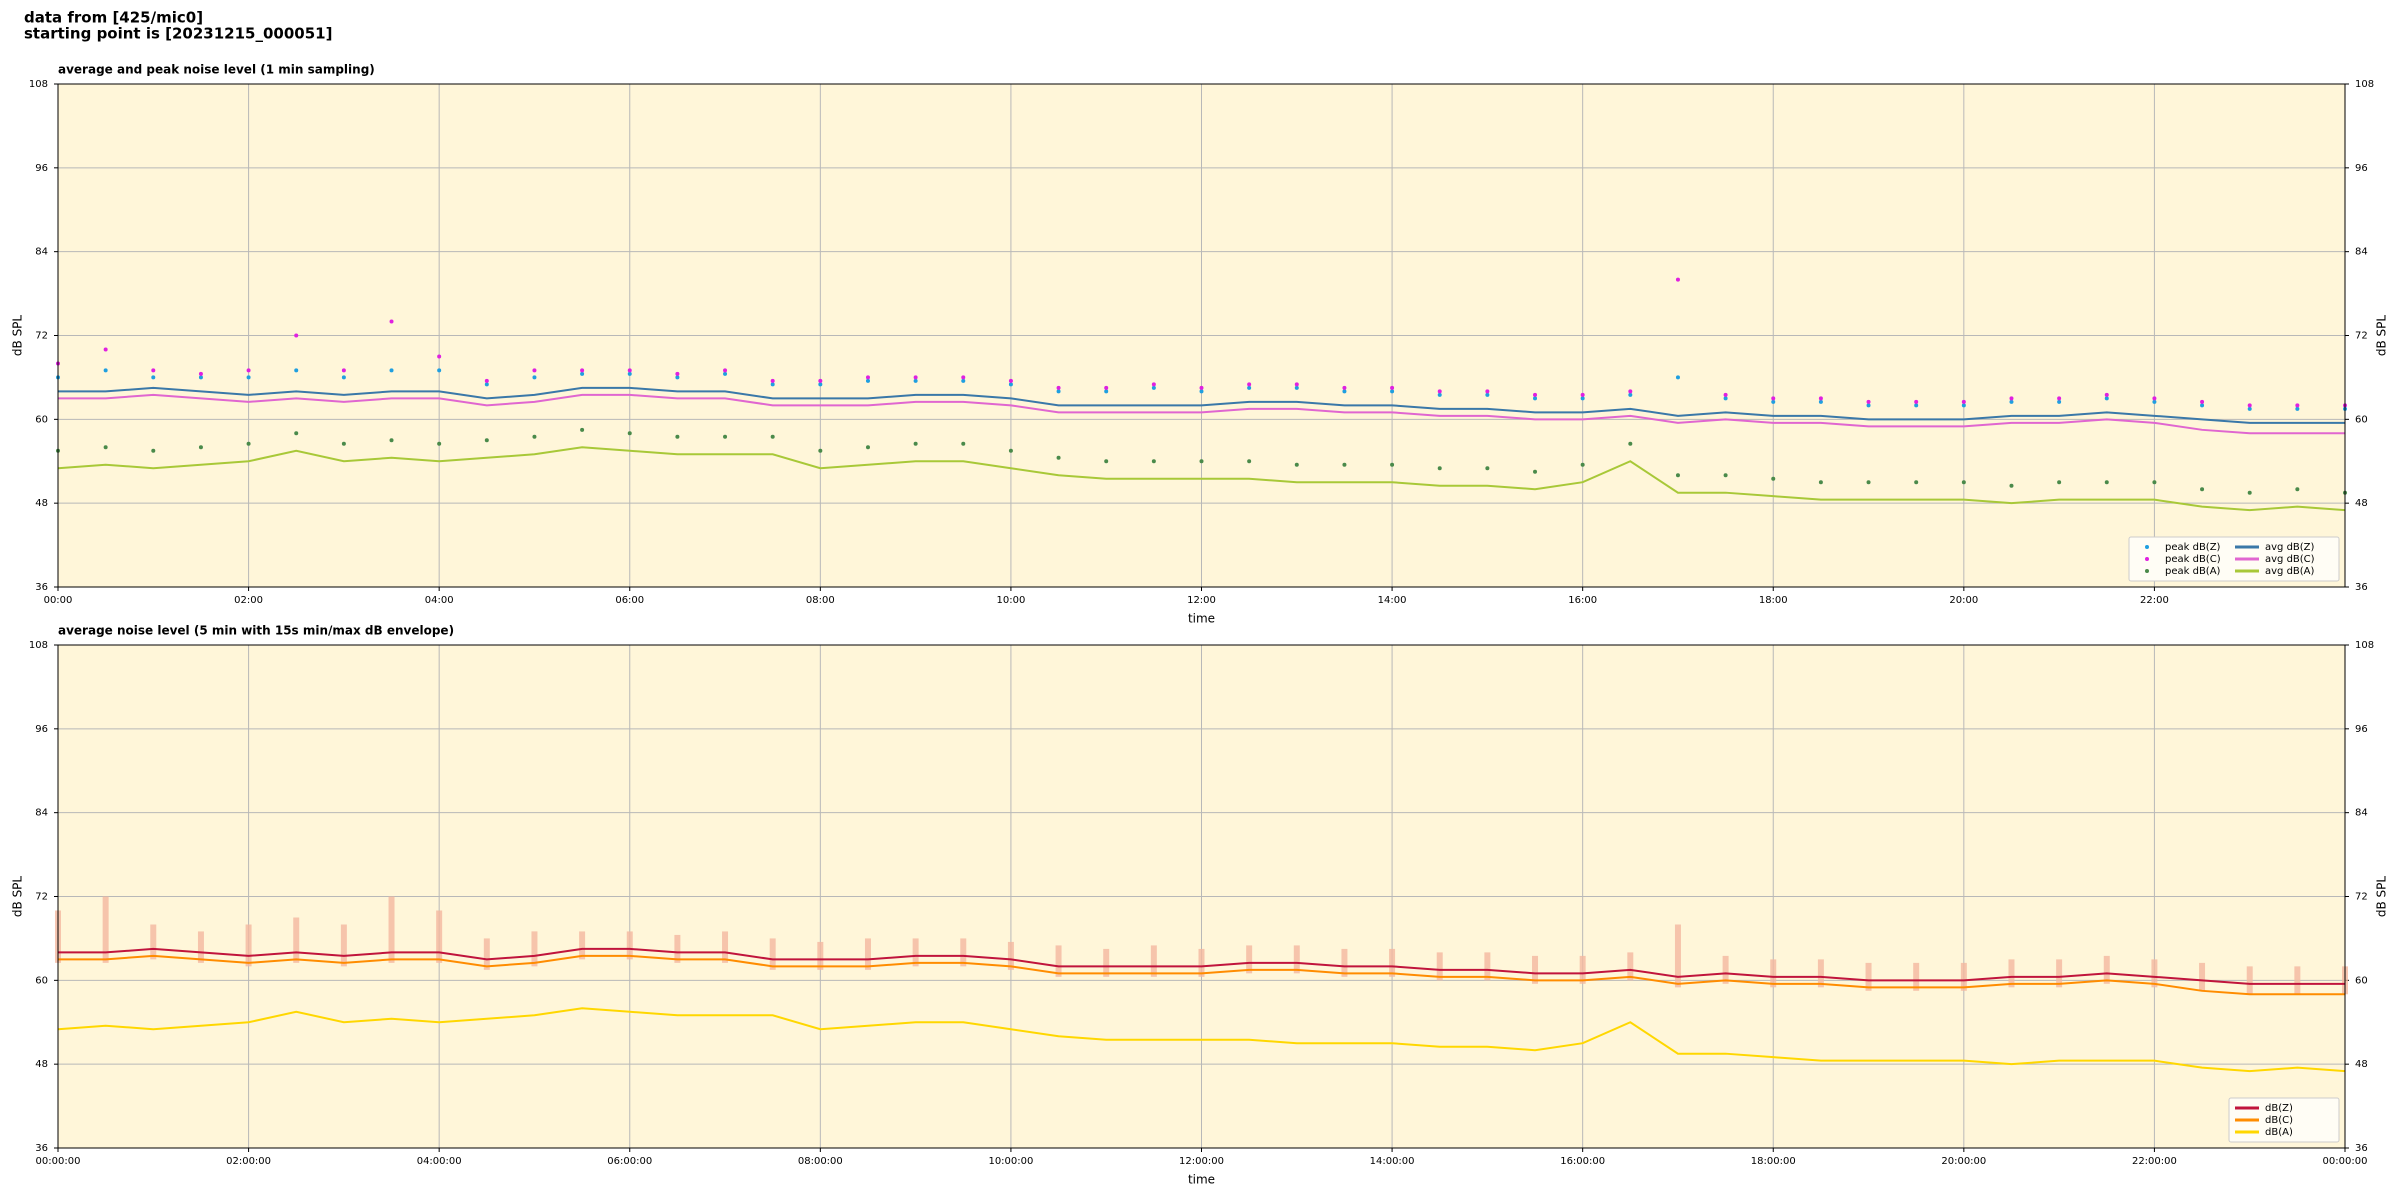 The height and width of the screenshot is (1200, 2400). What do you see at coordinates (629, 1161) in the screenshot?
I see `x-tick-label: 06:00:00` at bounding box center [629, 1161].